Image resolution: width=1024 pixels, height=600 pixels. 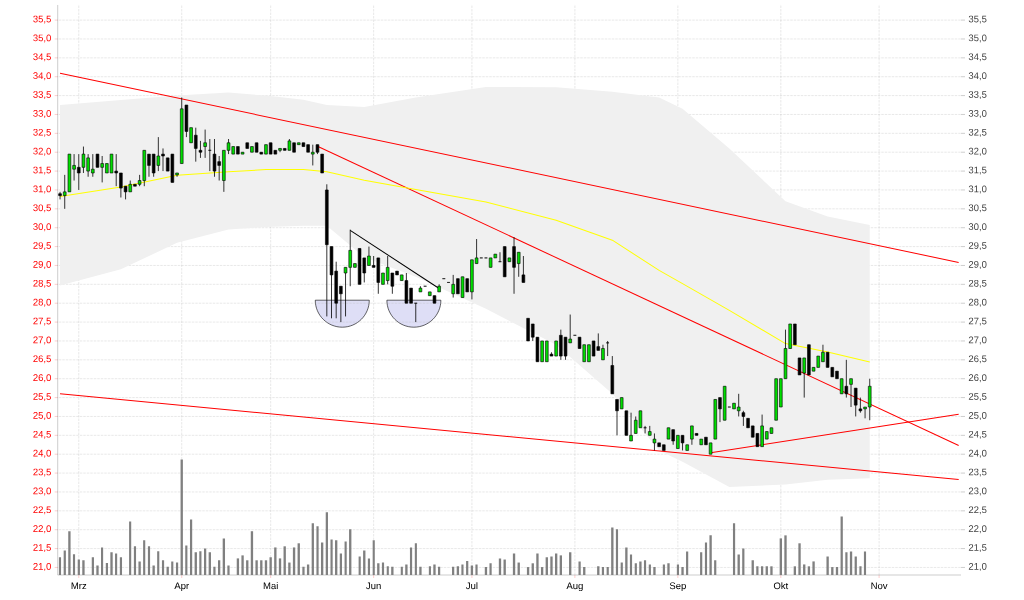 I want to click on y-tick-label: 33,0, so click(x=42, y=114).